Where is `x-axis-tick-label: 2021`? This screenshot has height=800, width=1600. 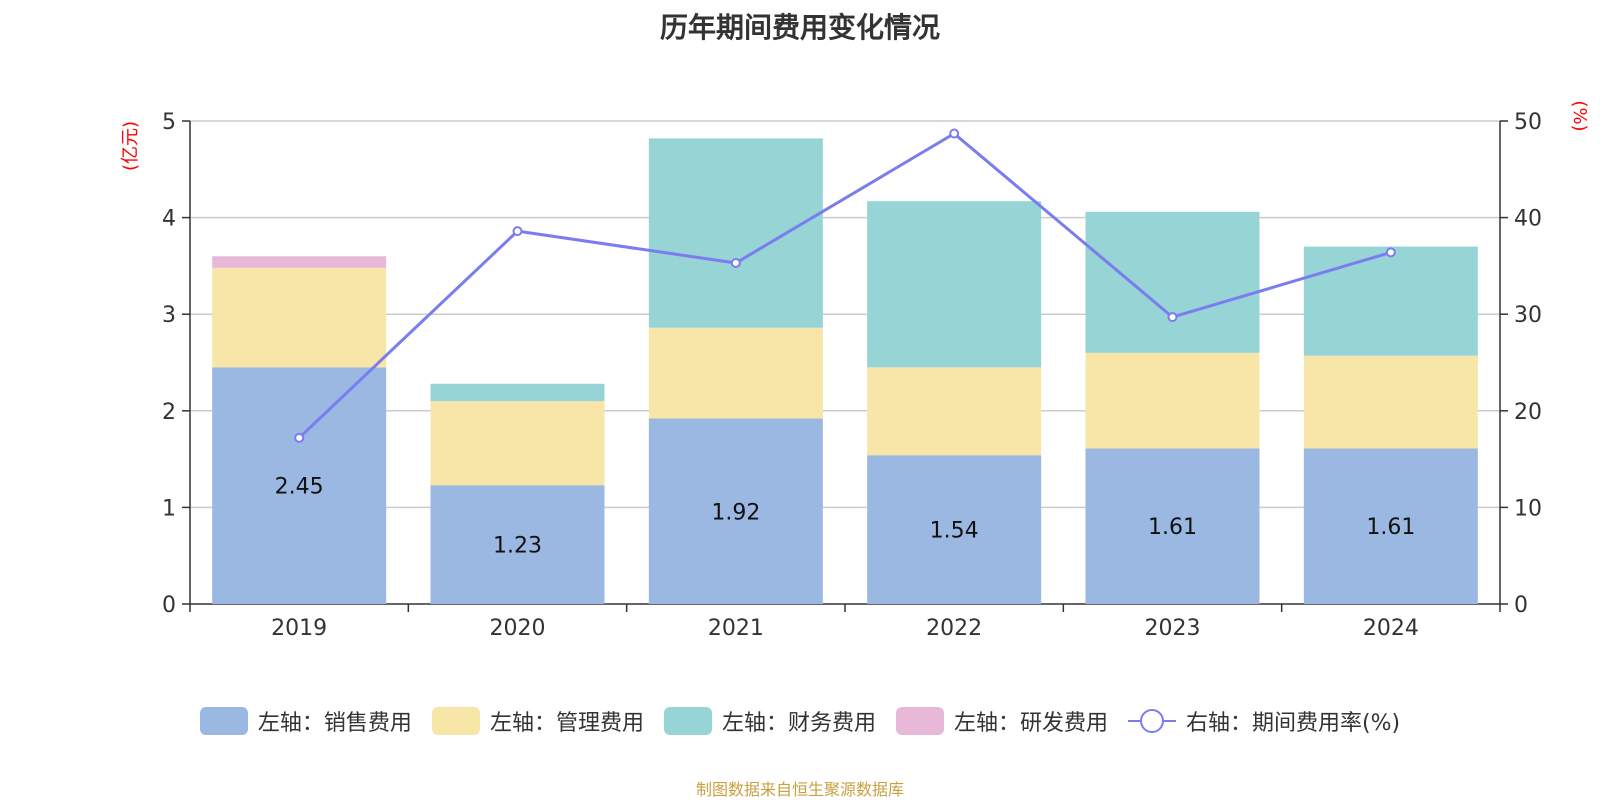
x-axis-tick-label: 2021 is located at coordinates (736, 628).